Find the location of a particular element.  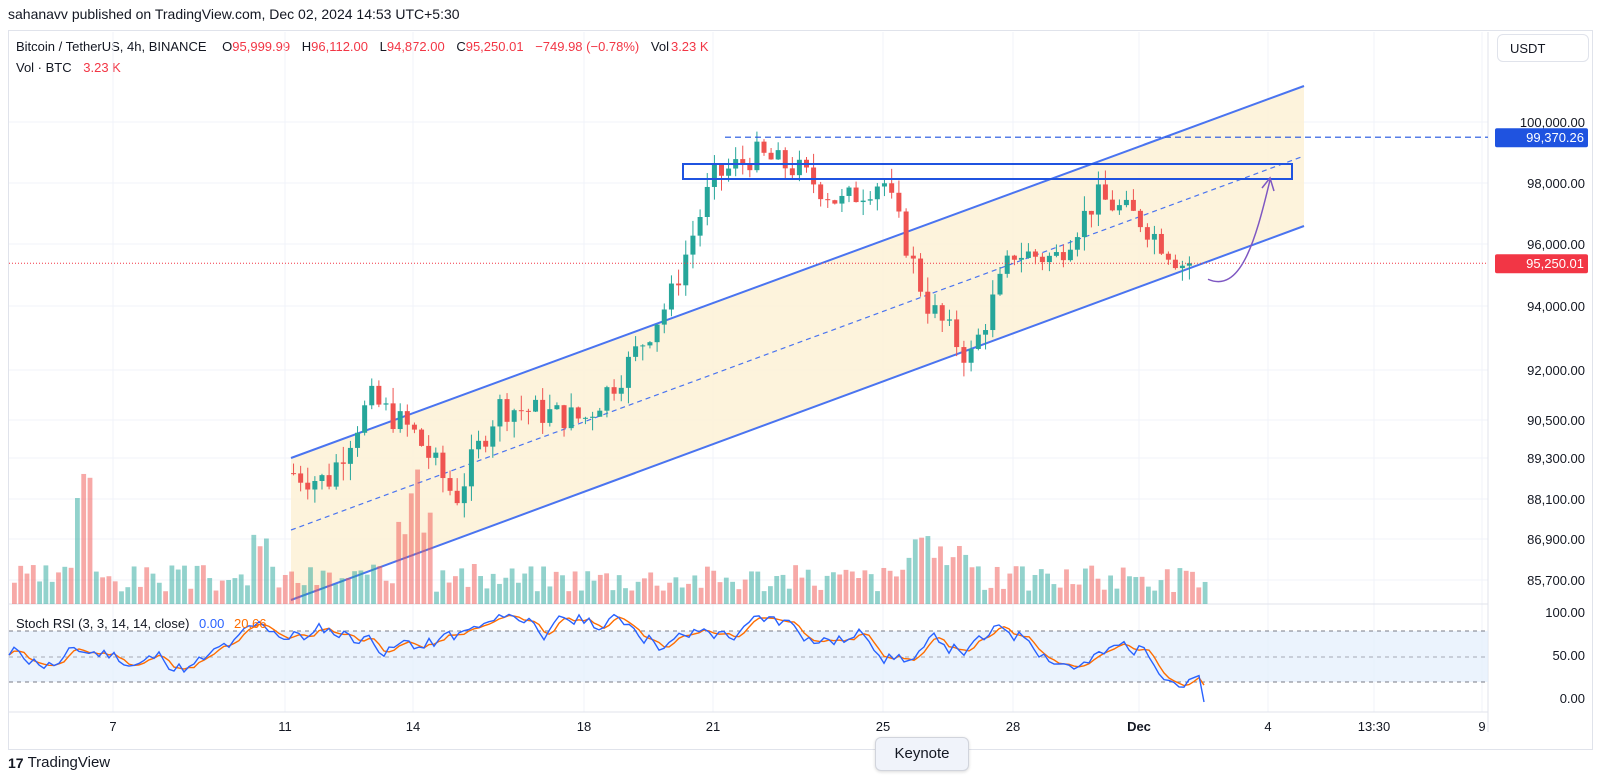

volume-legend: Vol · BTC 3.23 K is located at coordinates (70, 67).